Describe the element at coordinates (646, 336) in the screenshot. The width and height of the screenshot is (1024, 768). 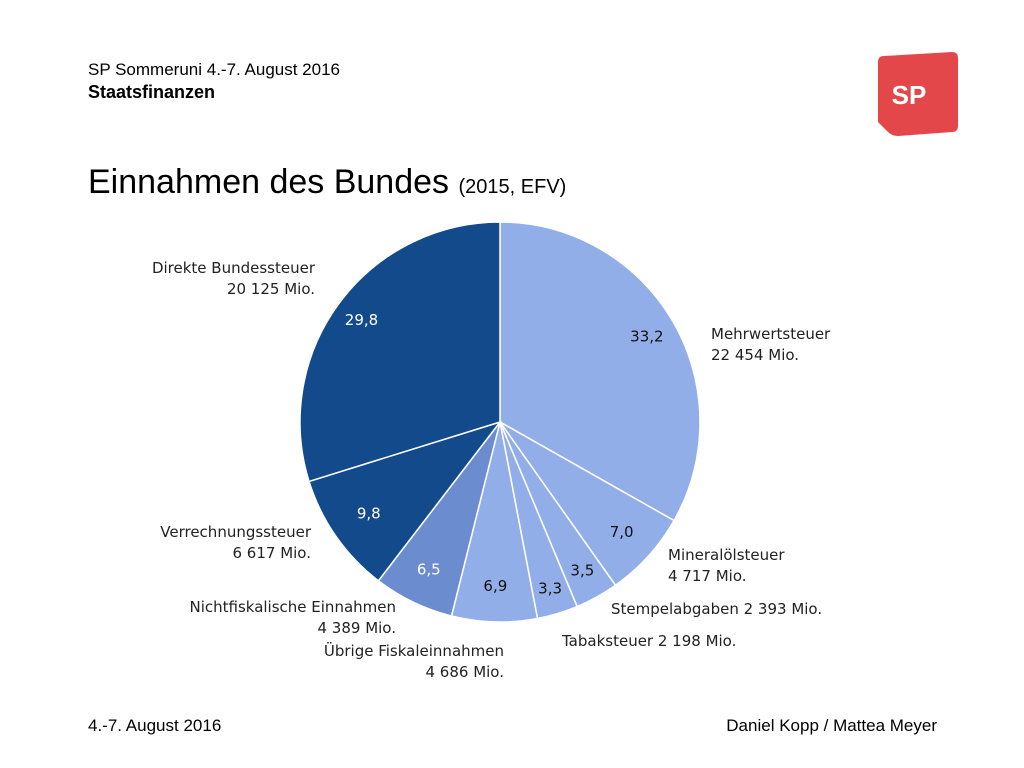
I see `pct-label: 33,2` at that location.